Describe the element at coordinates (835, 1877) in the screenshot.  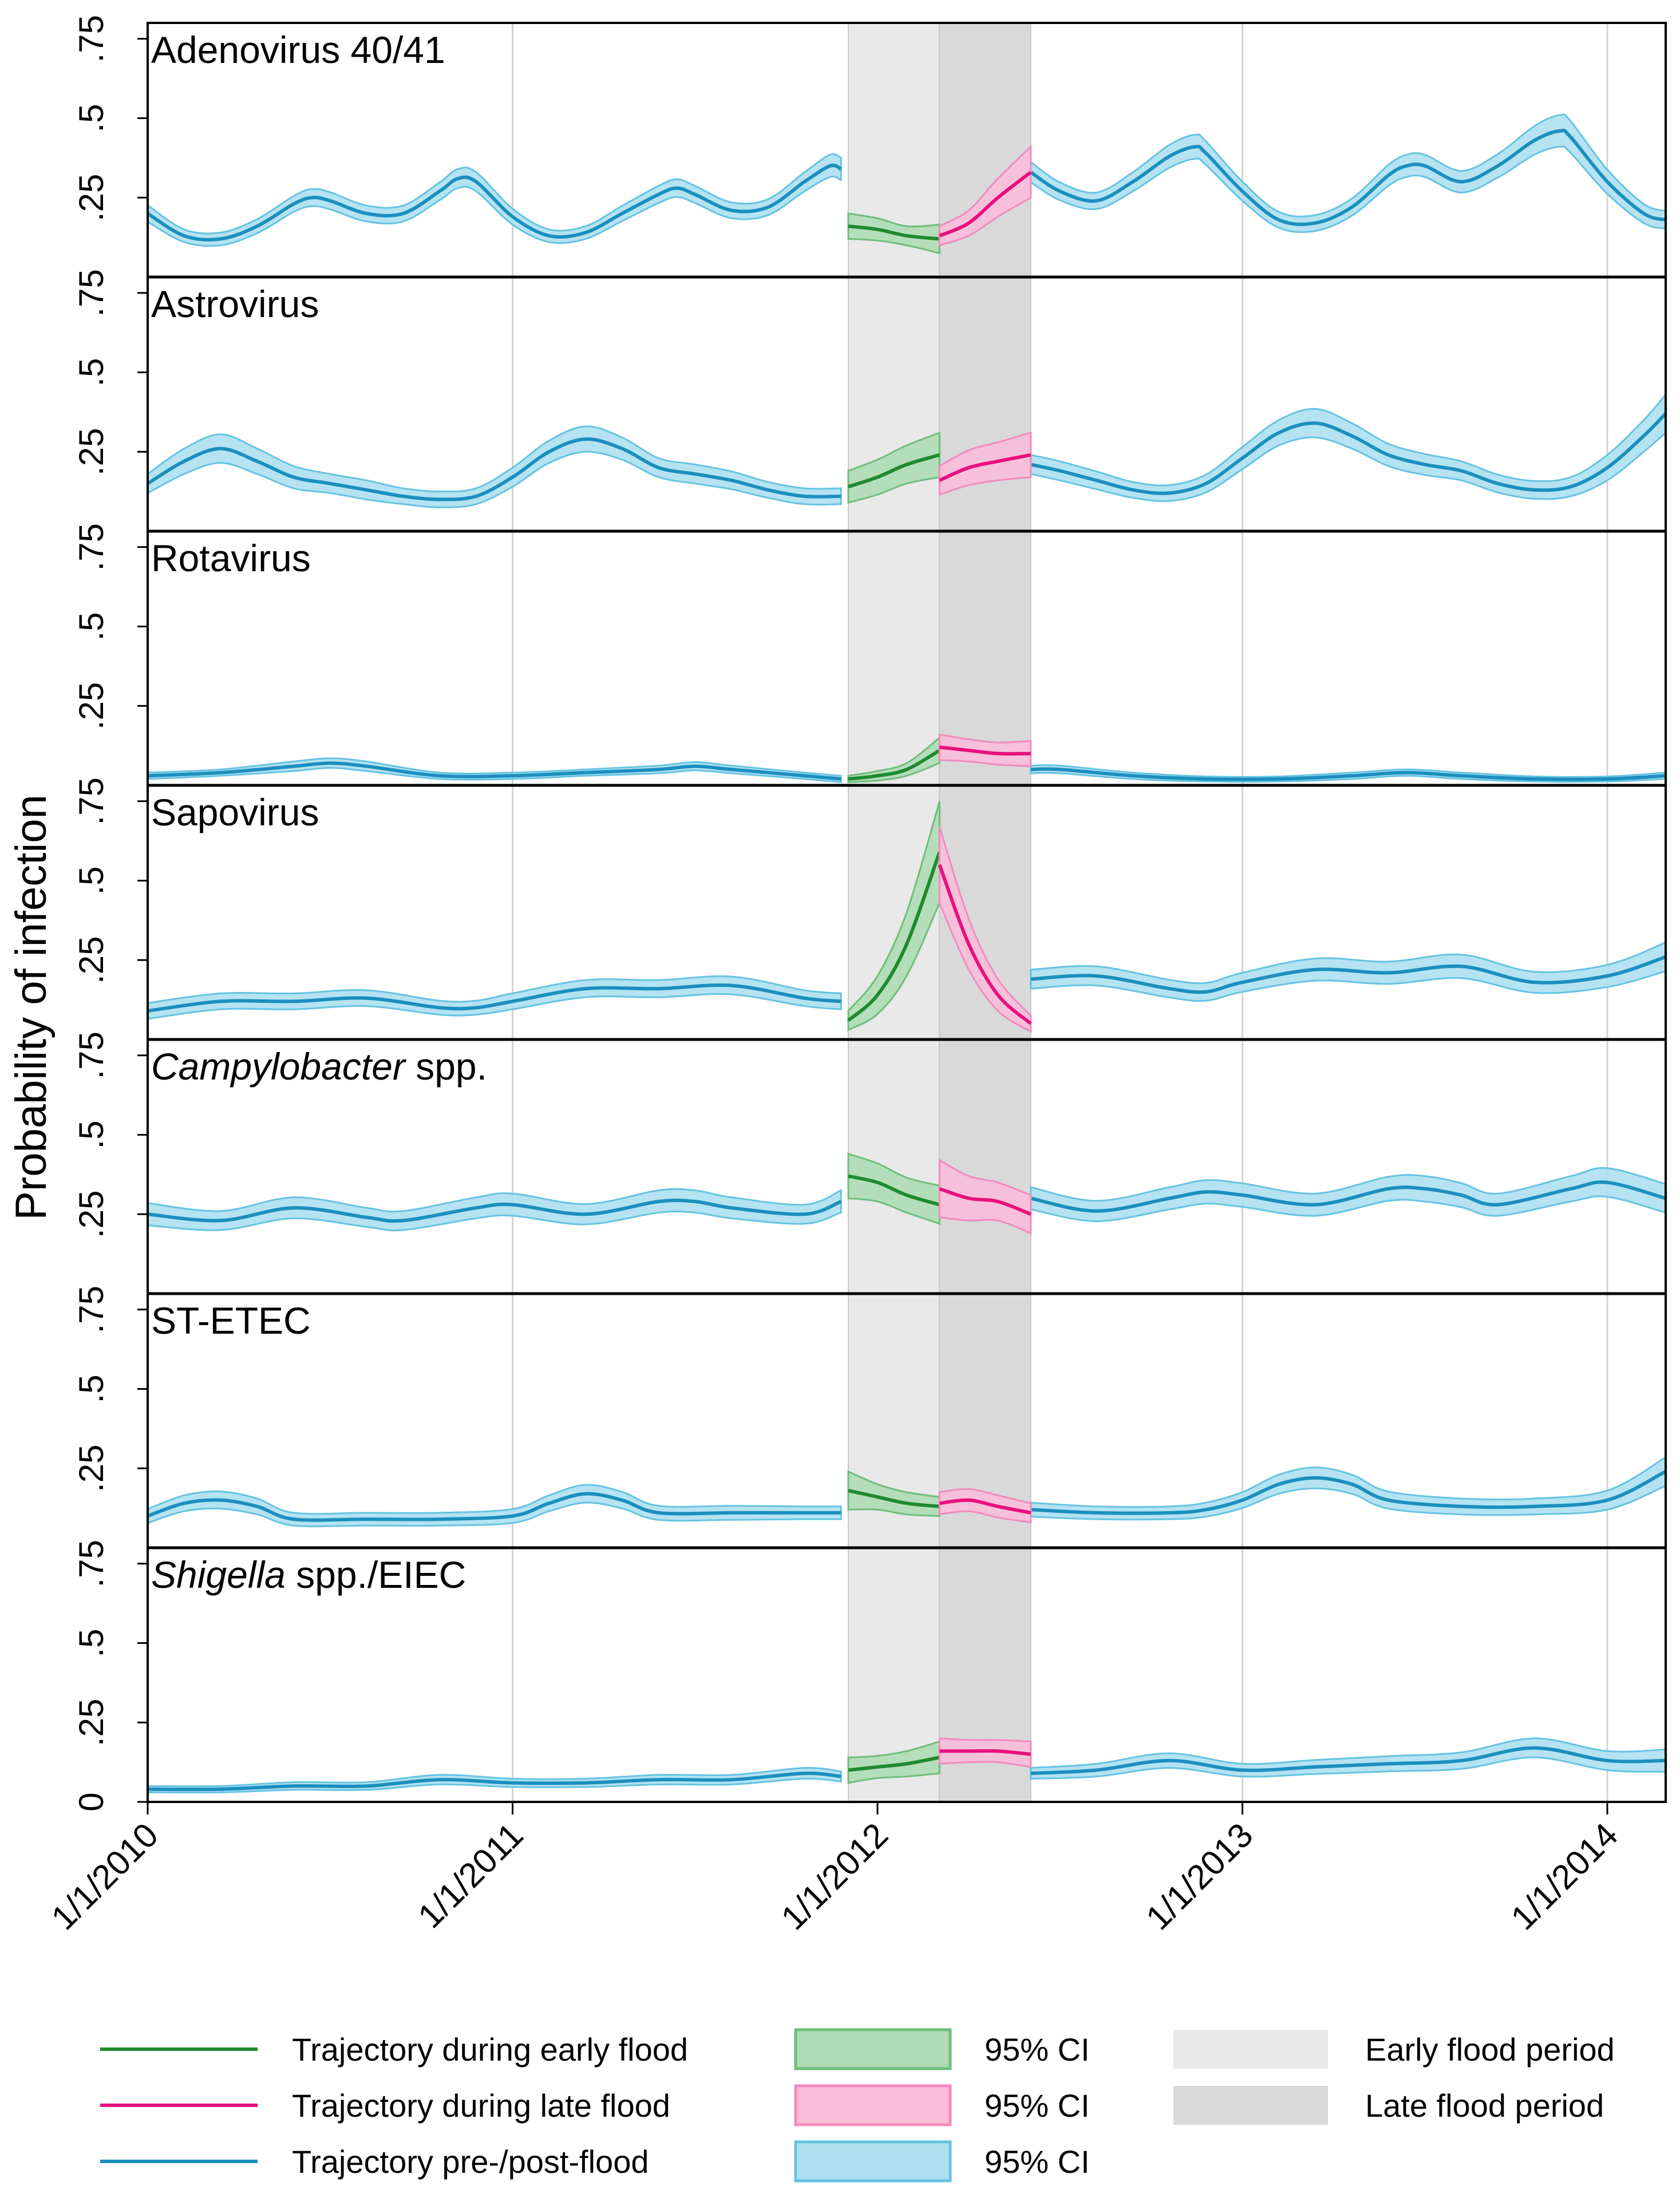
I see `x-tick-label: 1/1/2012` at that location.